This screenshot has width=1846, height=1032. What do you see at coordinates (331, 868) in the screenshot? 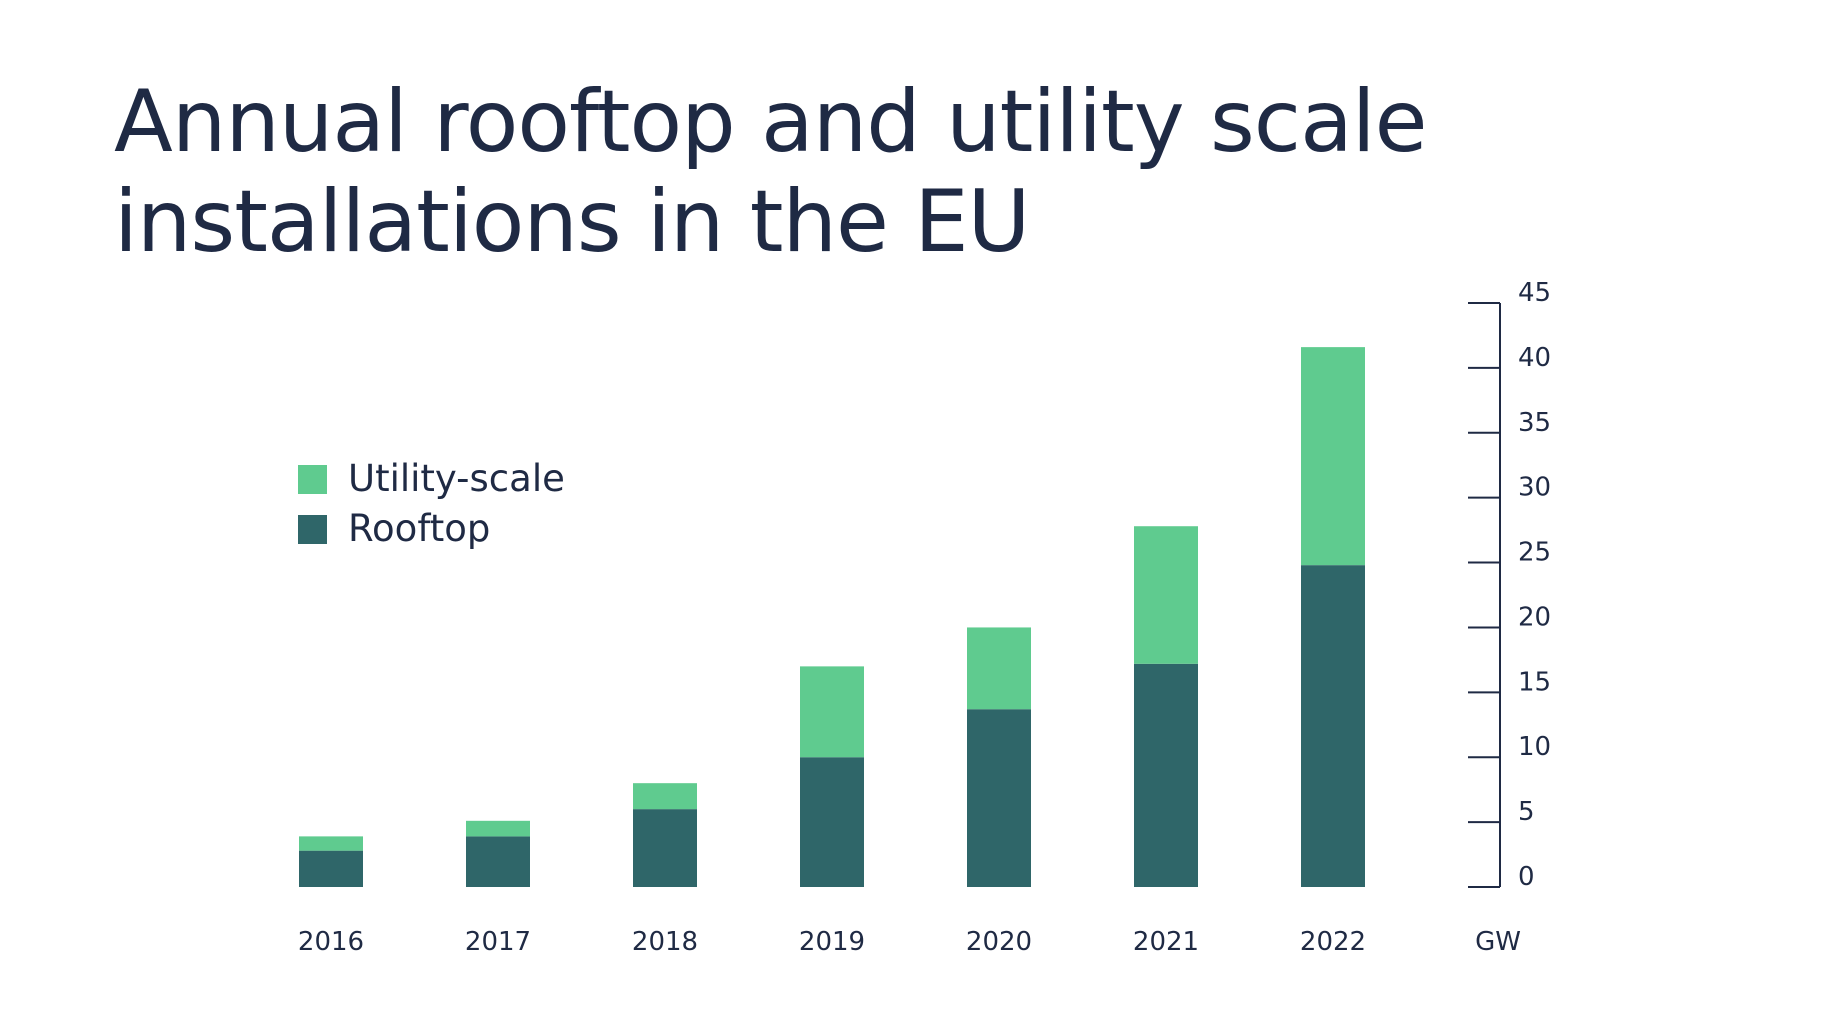
I see `bar-rooftop-2016` at bounding box center [331, 868].